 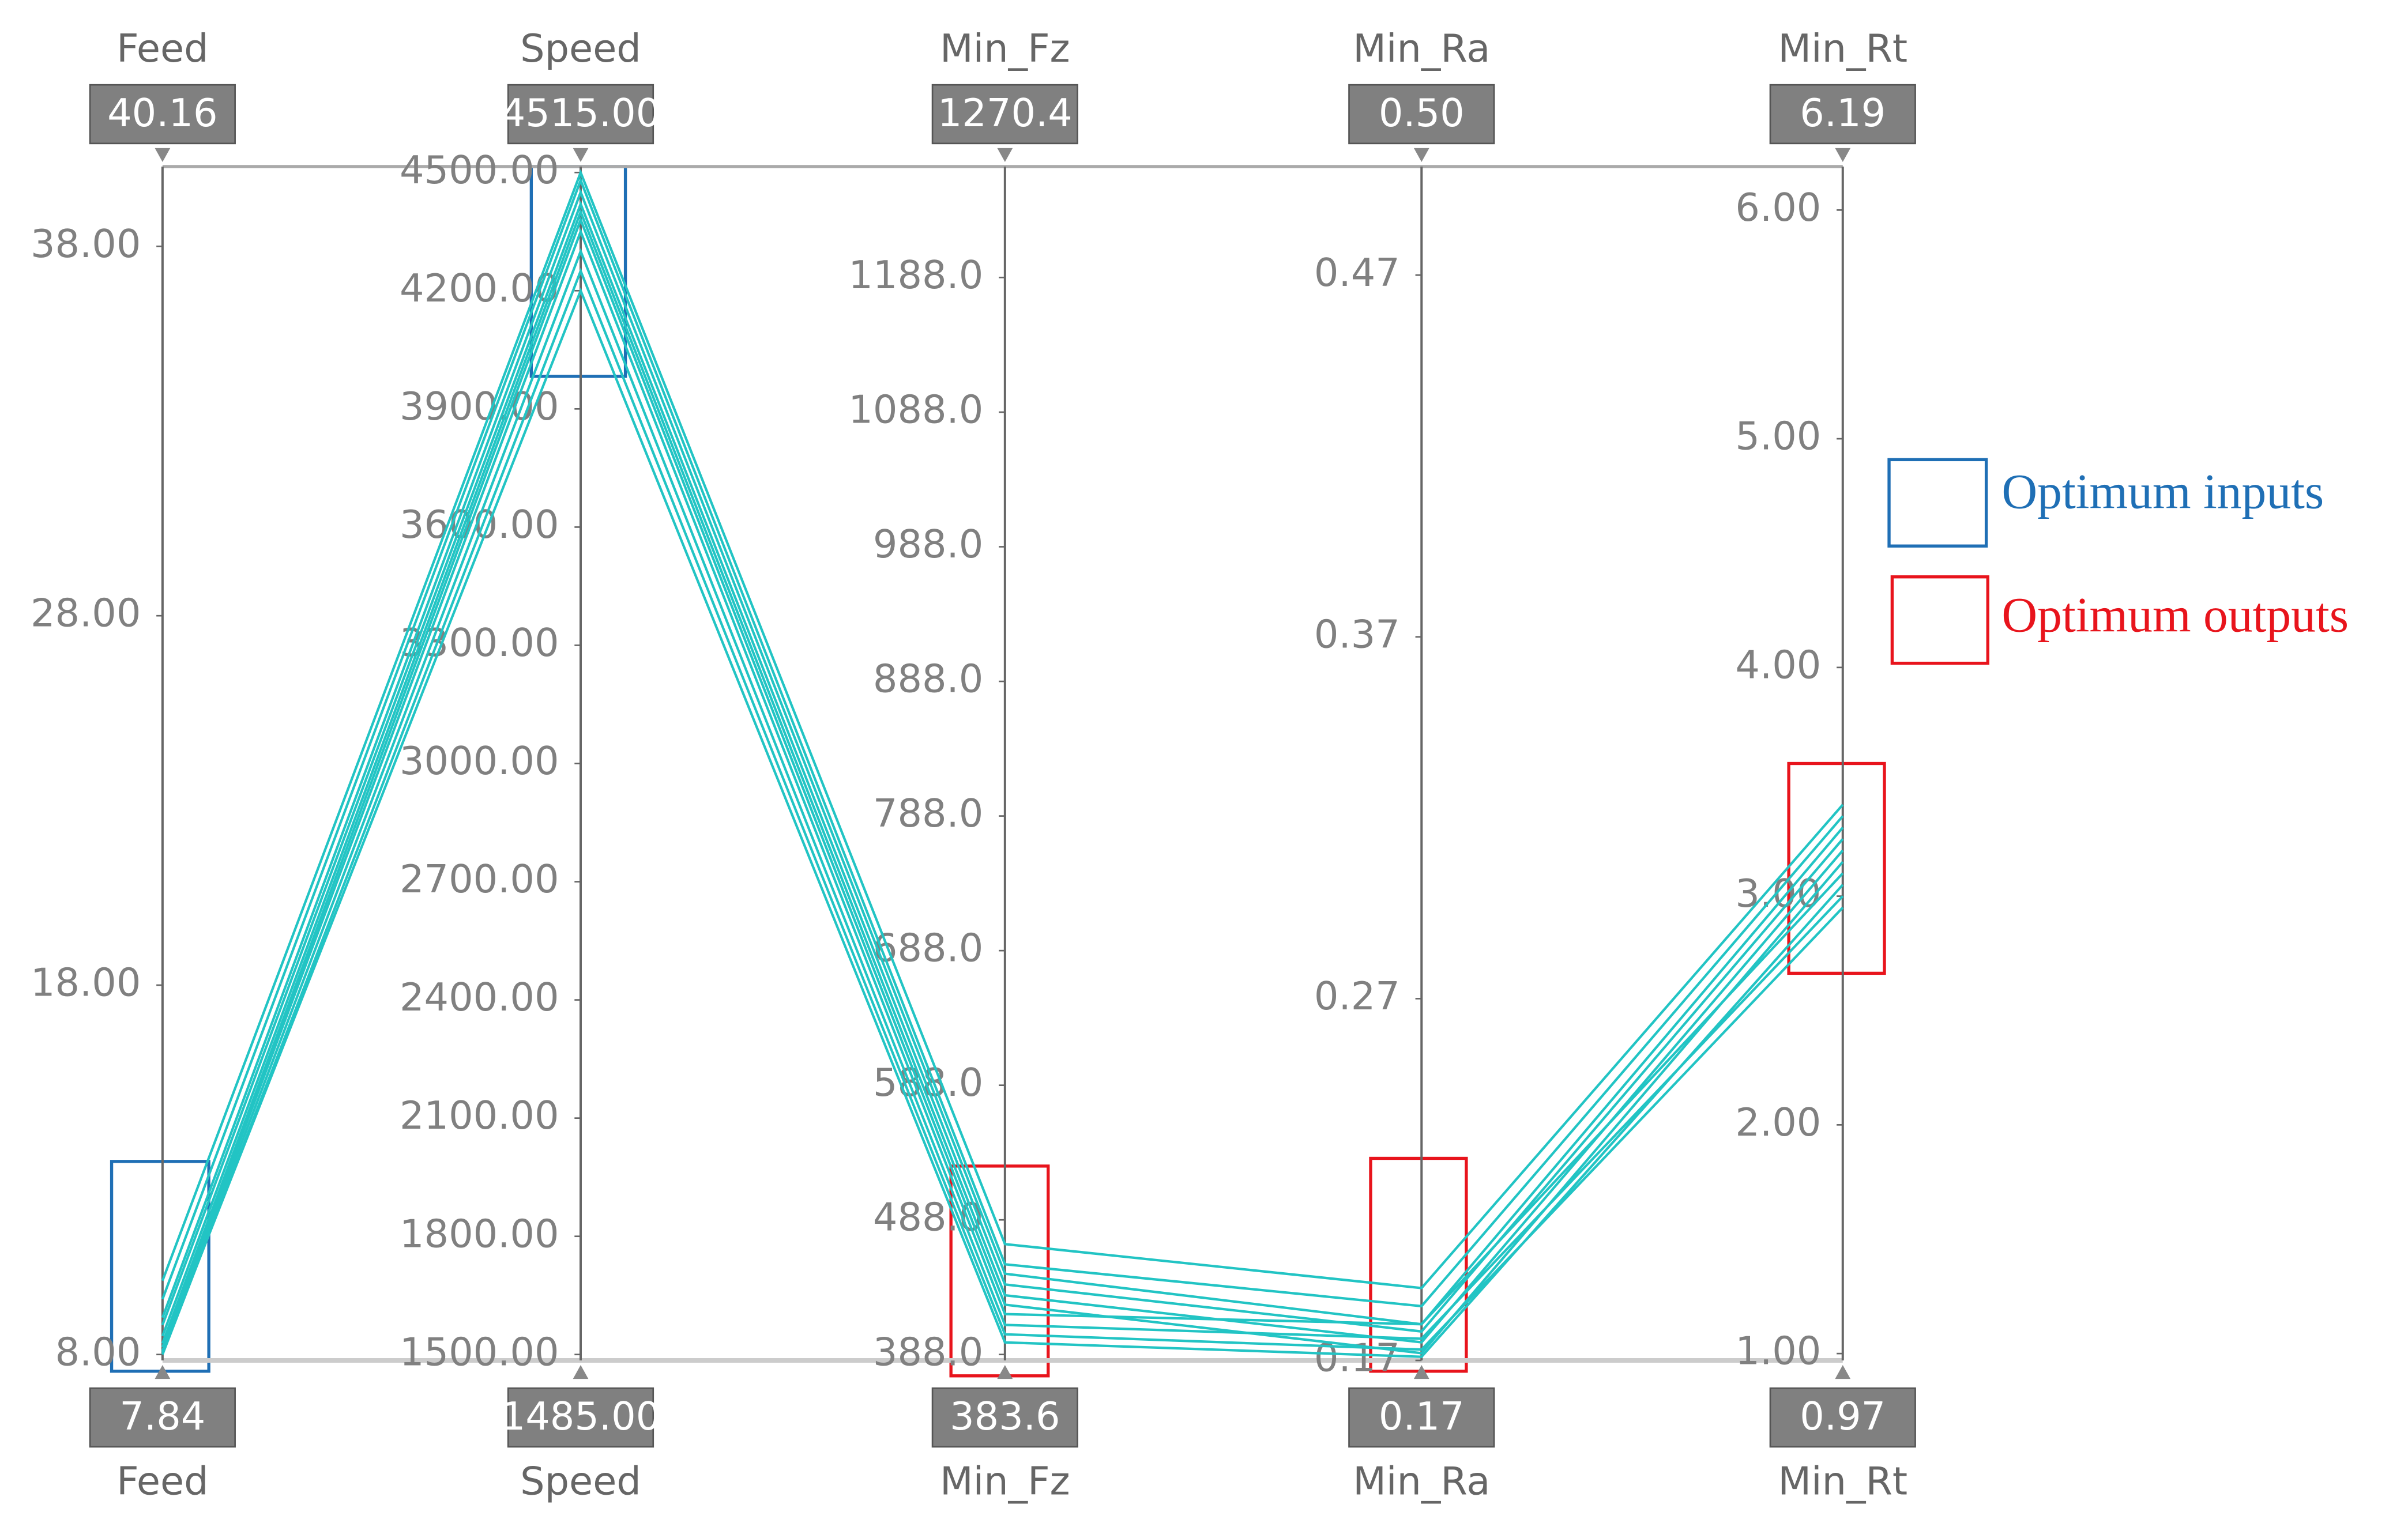 I want to click on max-label: 40.16, so click(x=162, y=113).